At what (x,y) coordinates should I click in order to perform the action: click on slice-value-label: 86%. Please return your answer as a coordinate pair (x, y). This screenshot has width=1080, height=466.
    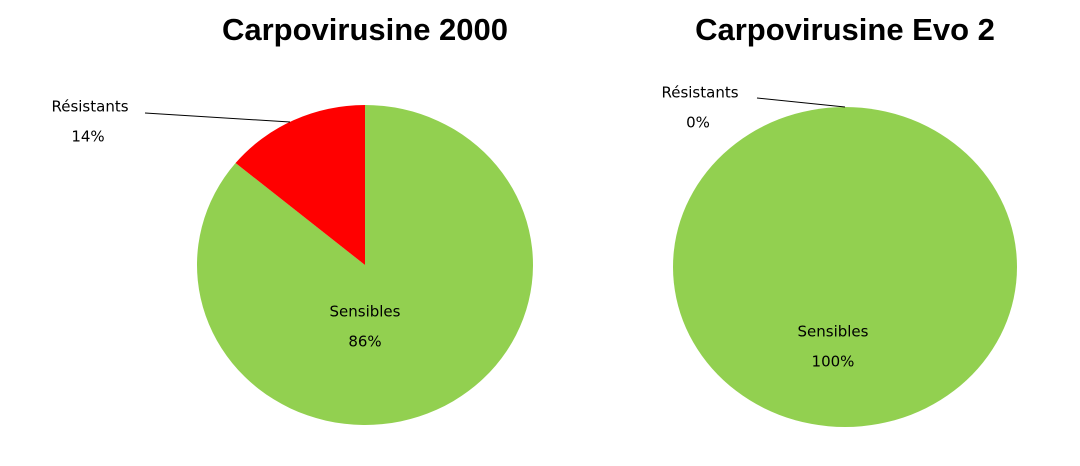
    Looking at the image, I should click on (364, 342).